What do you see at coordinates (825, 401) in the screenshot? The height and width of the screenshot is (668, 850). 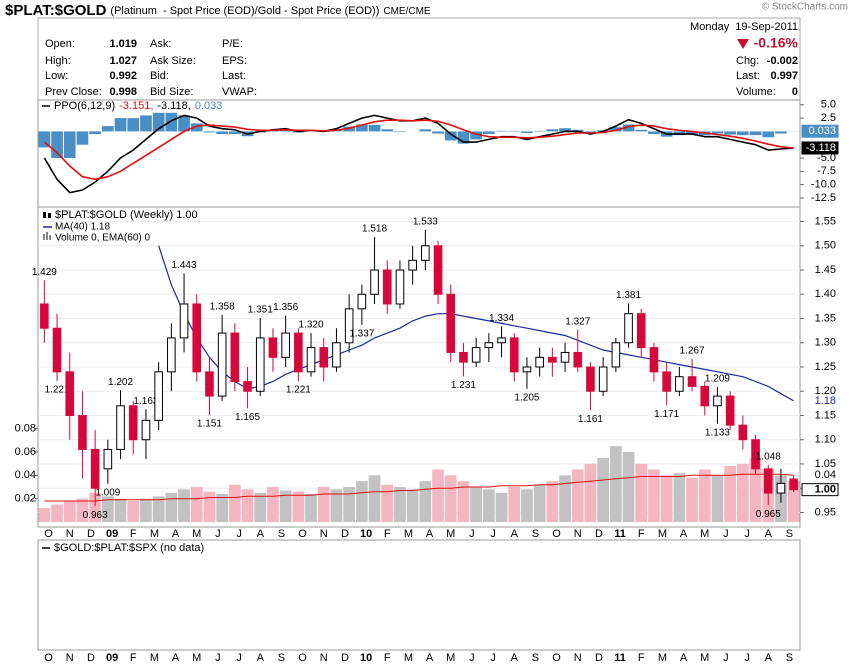 I see `value-marker: 1.18` at bounding box center [825, 401].